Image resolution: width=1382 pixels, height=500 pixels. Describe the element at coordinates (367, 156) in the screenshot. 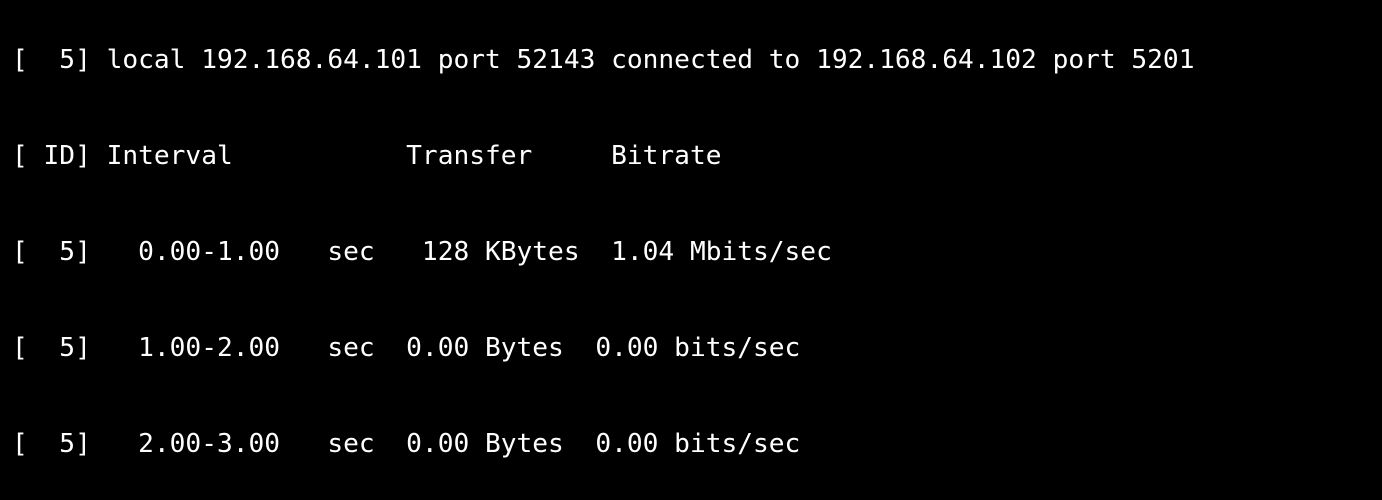

I see `terminal-line-header: [ ID] Interval Transfer Bitrate` at that location.